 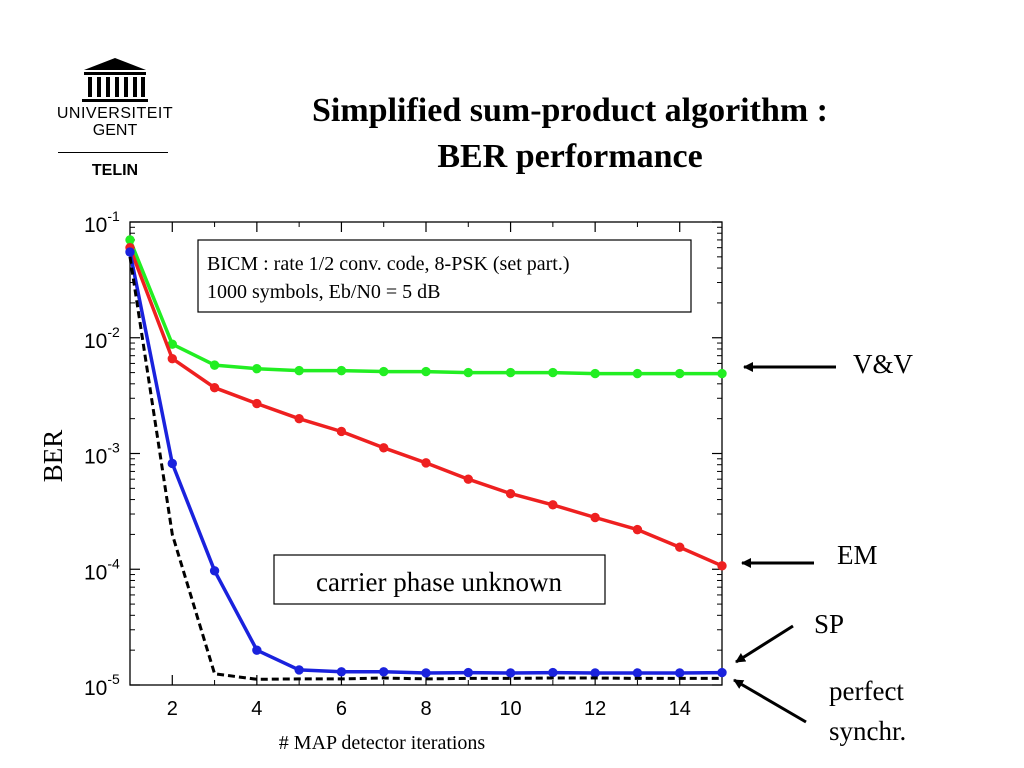 What do you see at coordinates (324, 292) in the screenshot?
I see `info-box-line2: 1000 symbols, Eb/N0 = 5 dB` at bounding box center [324, 292].